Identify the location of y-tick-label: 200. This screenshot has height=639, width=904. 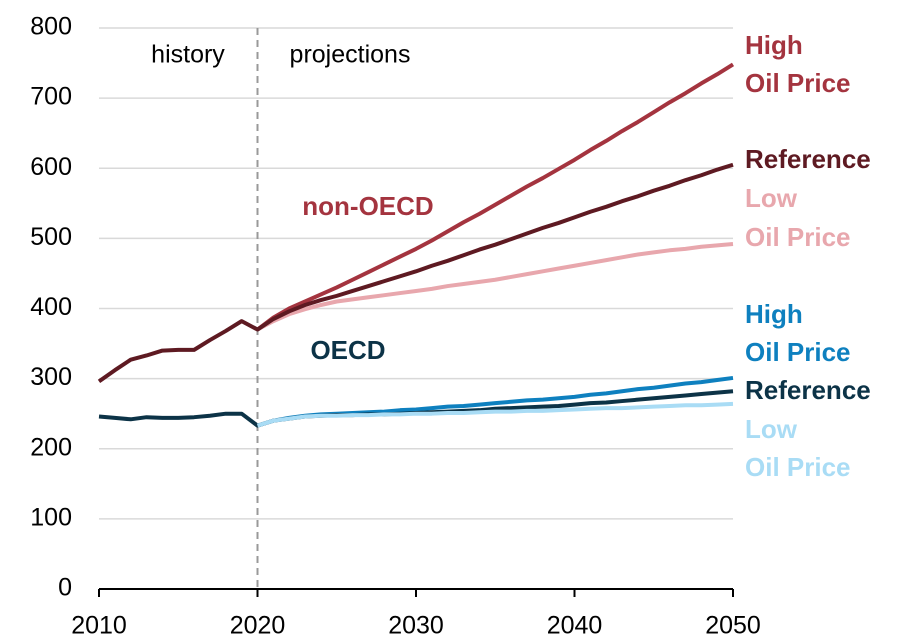
(51, 447).